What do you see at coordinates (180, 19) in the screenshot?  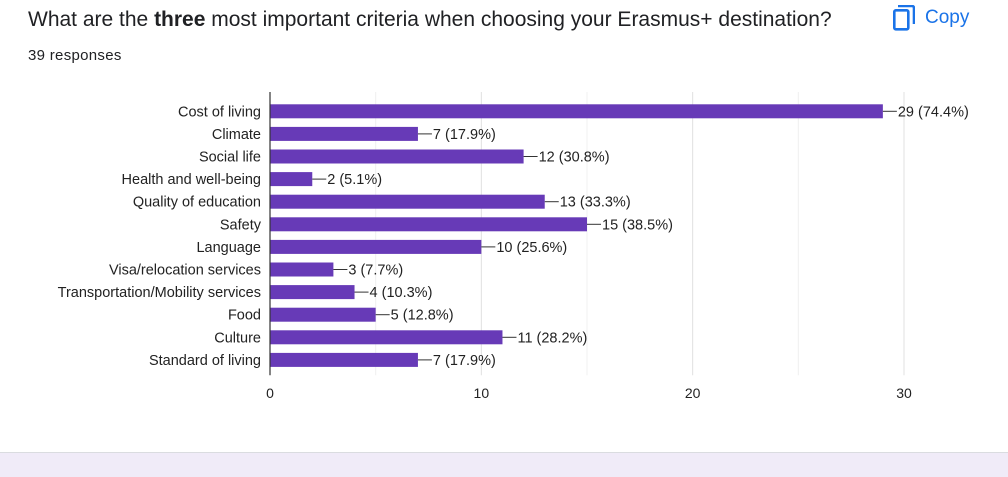 I see `question-emphasis: three` at bounding box center [180, 19].